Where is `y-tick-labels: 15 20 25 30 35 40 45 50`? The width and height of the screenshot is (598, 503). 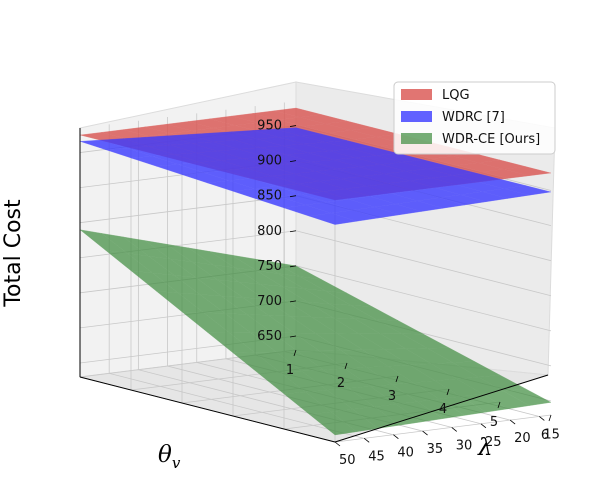
y-tick-labels: 15 20 25 30 35 40 45 50 is located at coordinates (447, 442).